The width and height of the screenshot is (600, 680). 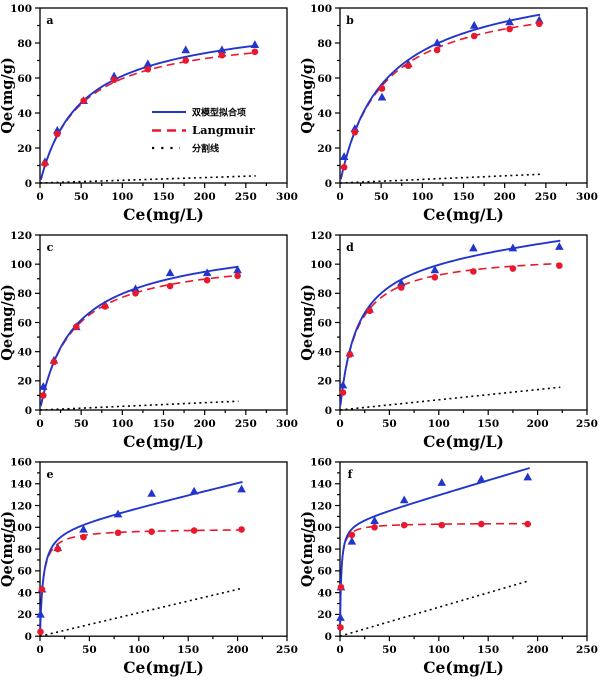 What do you see at coordinates (50, 247) in the screenshot?
I see `svg-text: c` at bounding box center [50, 247].